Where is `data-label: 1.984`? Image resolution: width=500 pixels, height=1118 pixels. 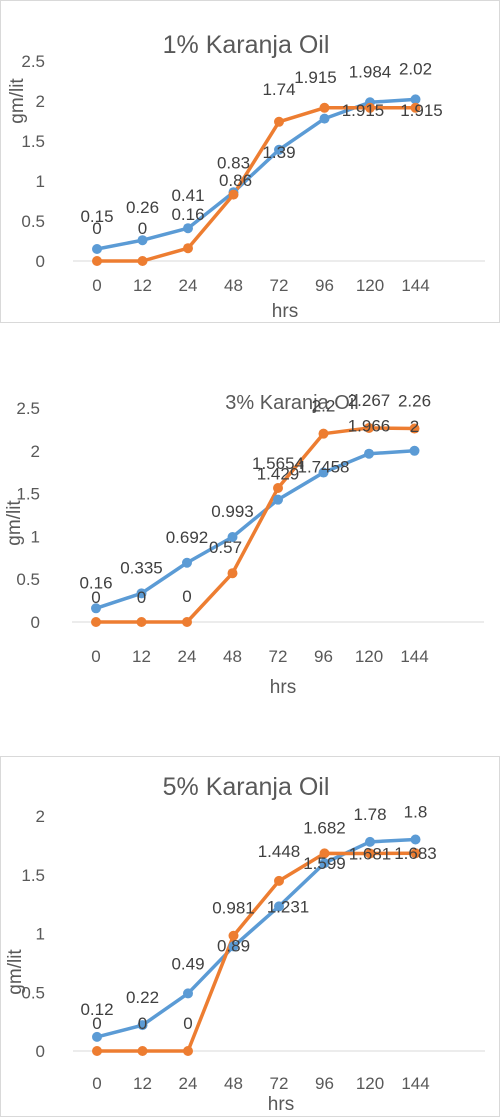
data-label: 1.984 is located at coordinates (370, 71).